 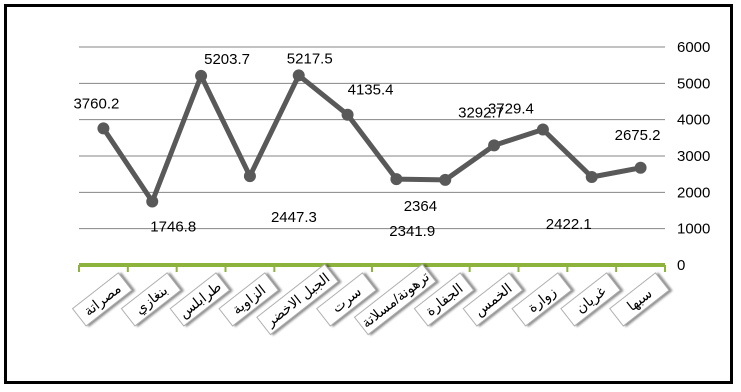 I want to click on y-tick-label: 6000, so click(x=693, y=47).